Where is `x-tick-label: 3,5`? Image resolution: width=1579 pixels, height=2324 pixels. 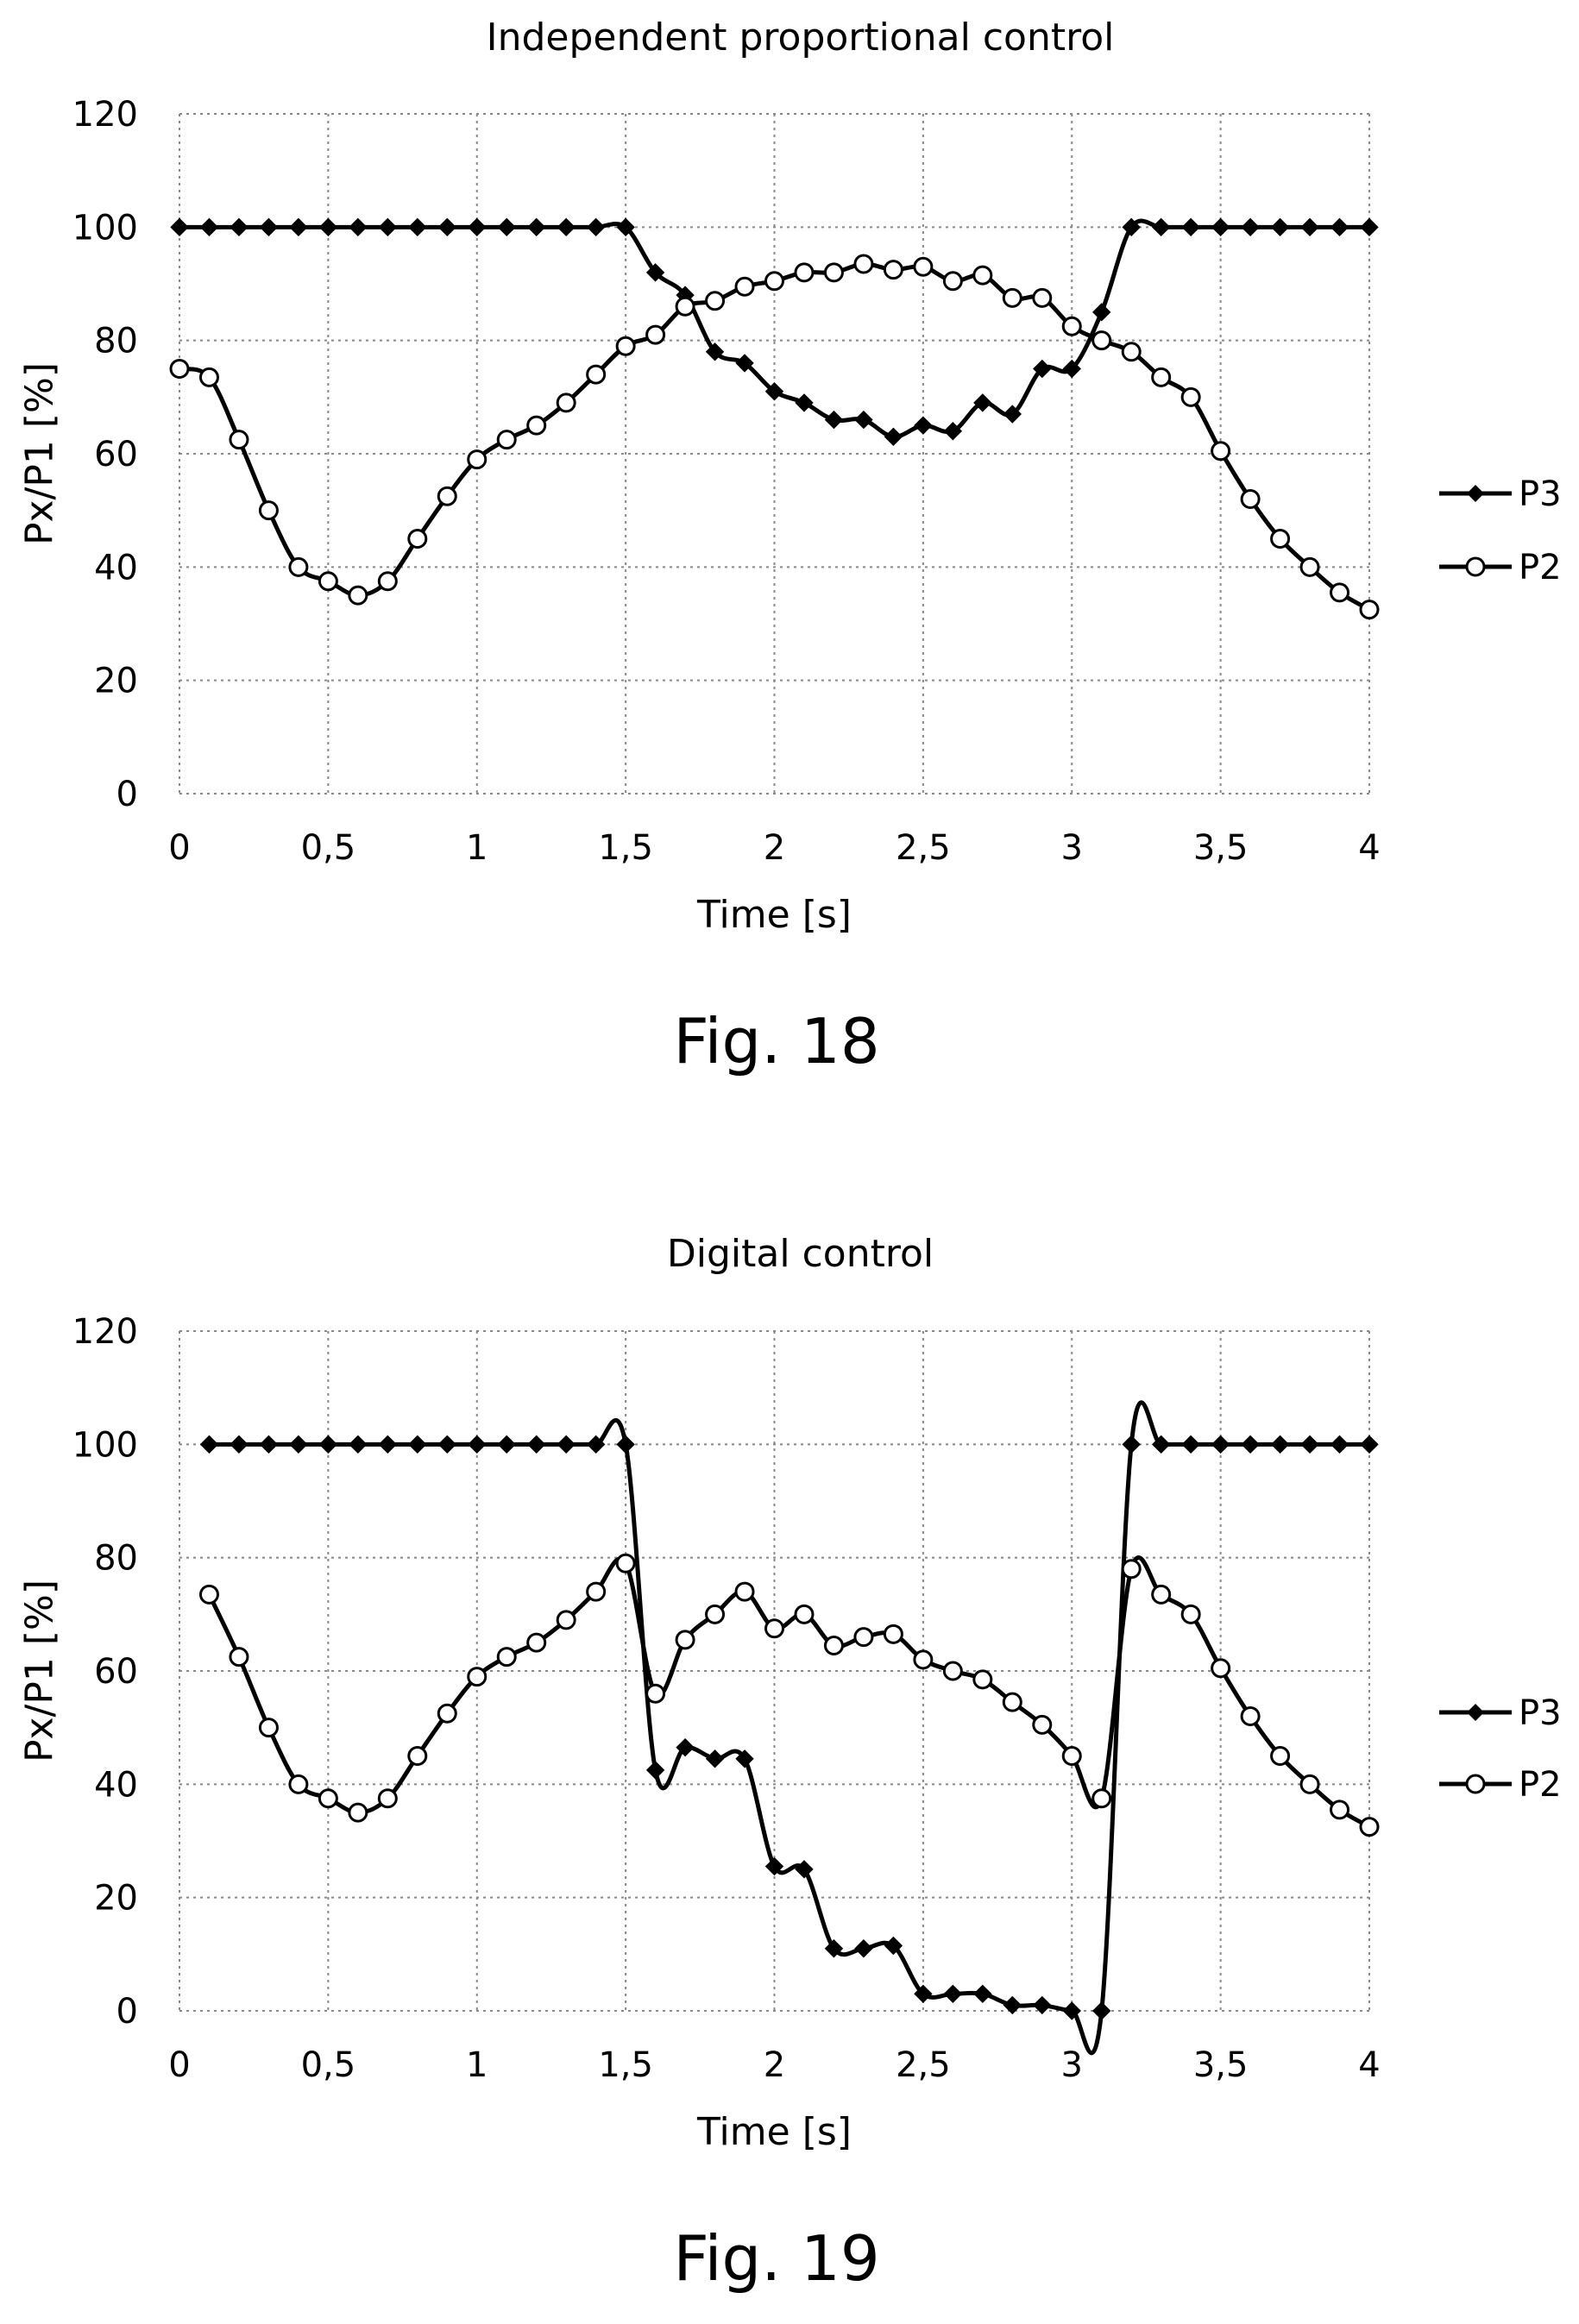
x-tick-label: 3,5 is located at coordinates (1221, 2065).